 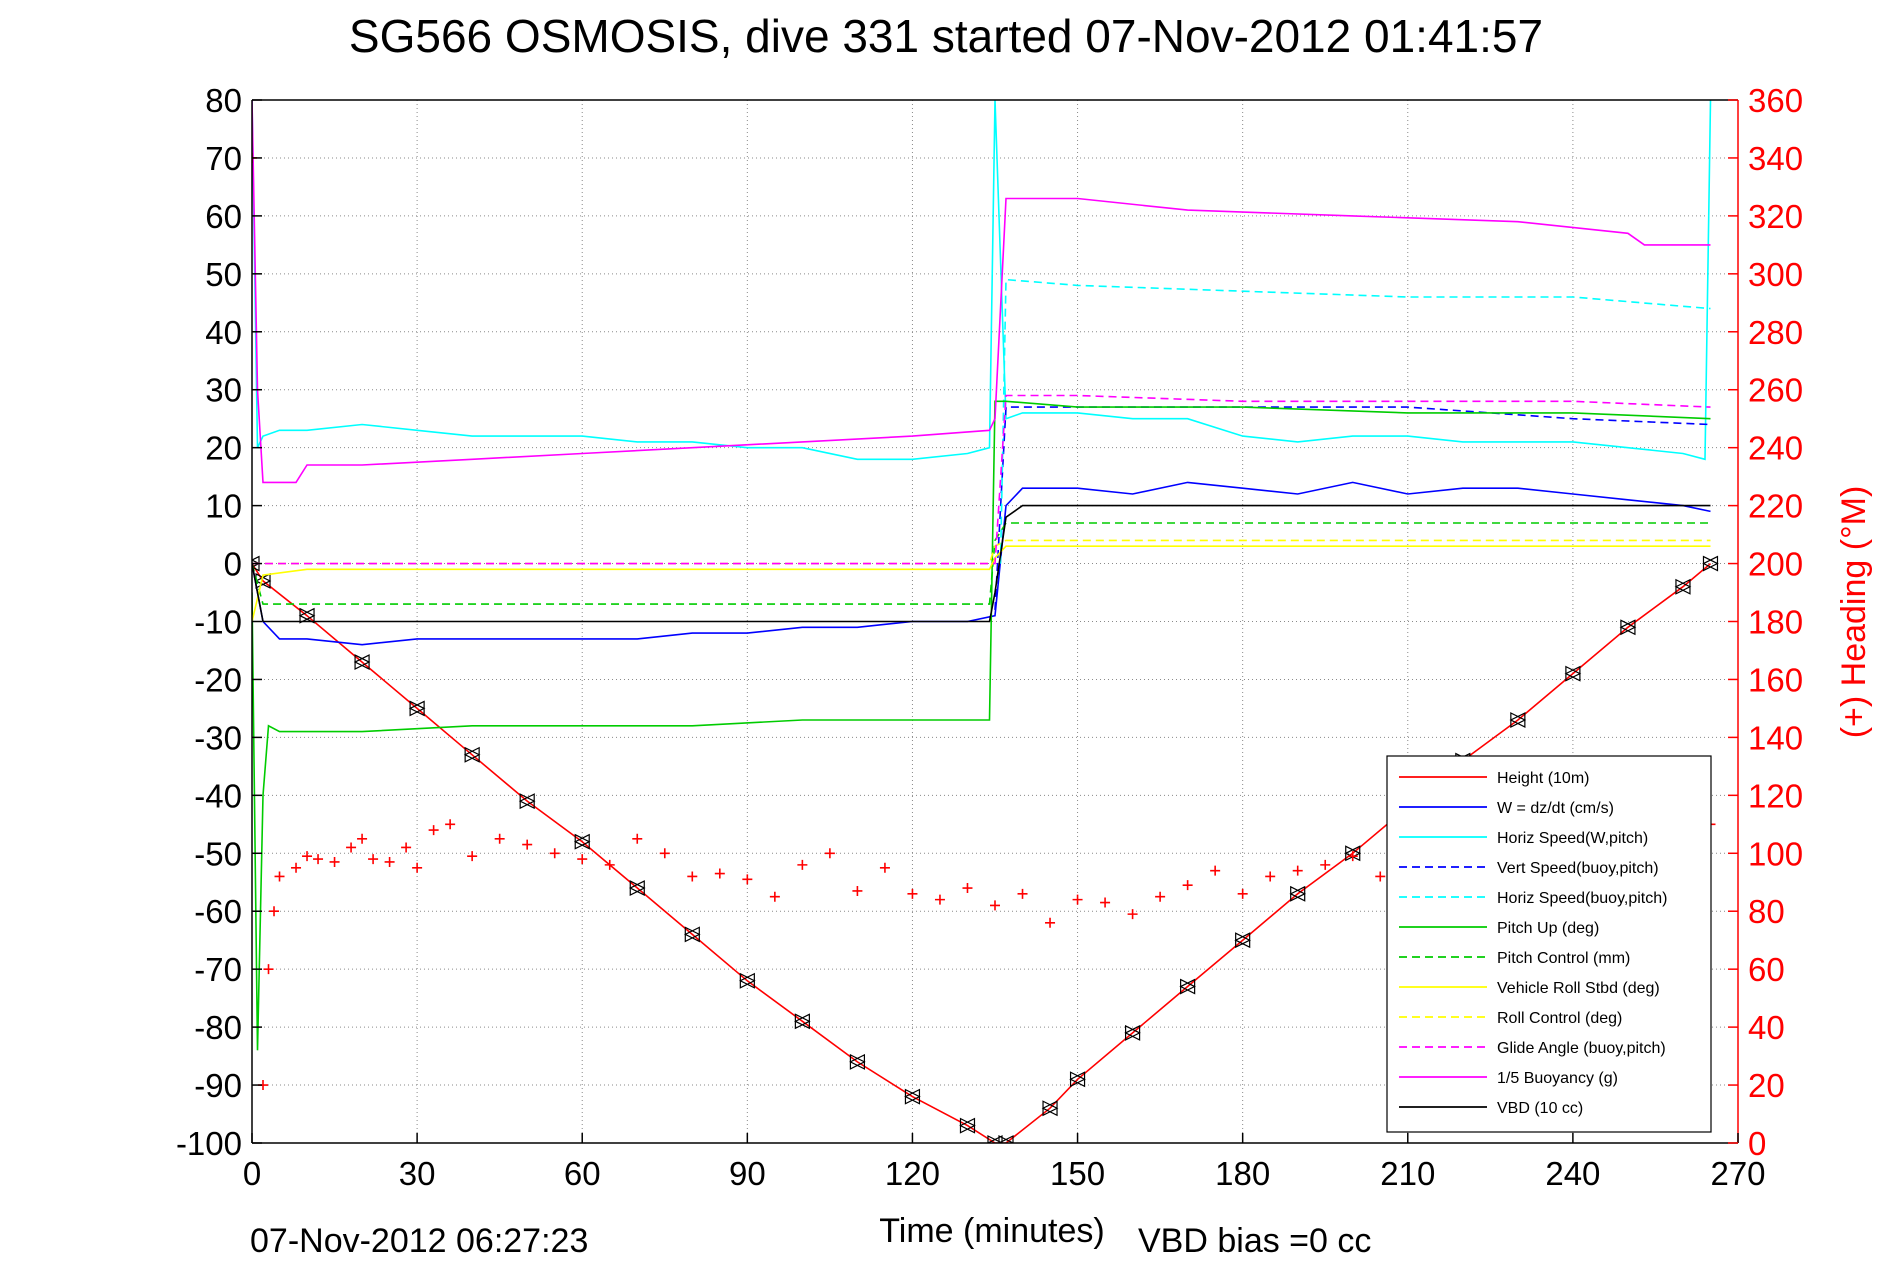 I want to click on right-tick-label: 360, so click(x=1775, y=100).